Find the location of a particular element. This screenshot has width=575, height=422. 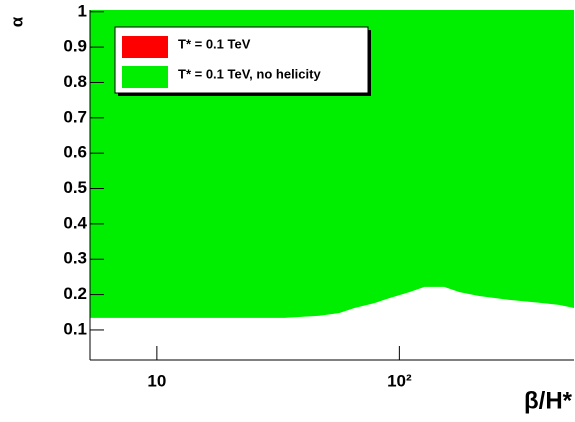

y-tick-label: 0.9 is located at coordinates (75, 46).